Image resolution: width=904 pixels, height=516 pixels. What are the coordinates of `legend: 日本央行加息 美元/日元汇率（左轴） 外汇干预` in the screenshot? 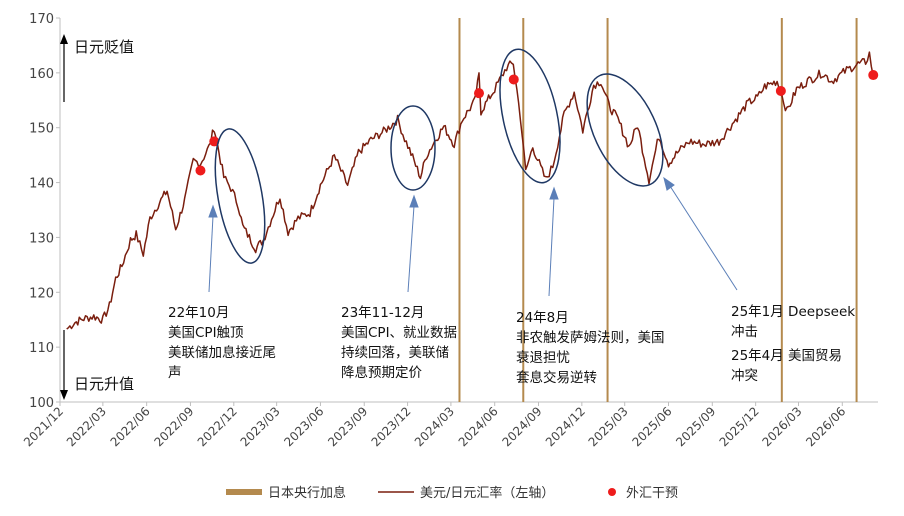 It's located at (452, 493).